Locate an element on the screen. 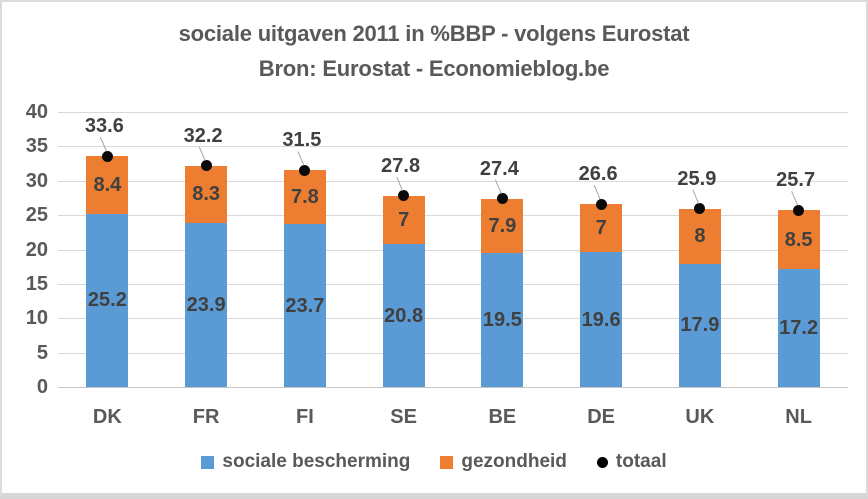 This screenshot has width=868, height=499. legend: sociale bescherming gezondheid totaal is located at coordinates (434, 462).